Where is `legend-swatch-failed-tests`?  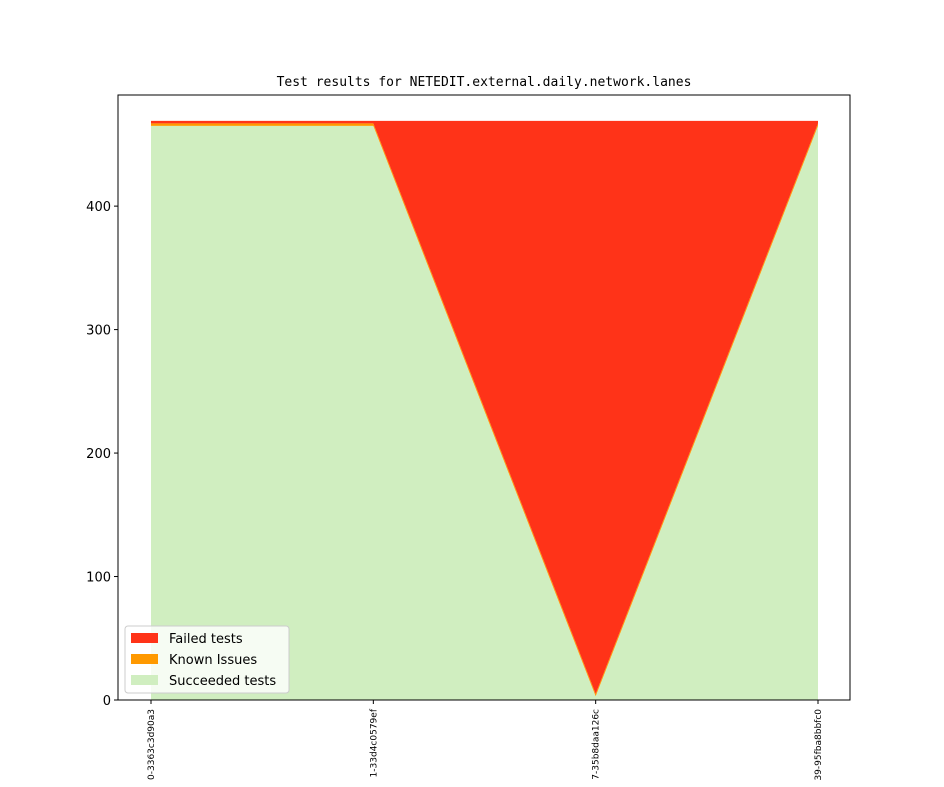
legend-swatch-failed-tests is located at coordinates (144, 638).